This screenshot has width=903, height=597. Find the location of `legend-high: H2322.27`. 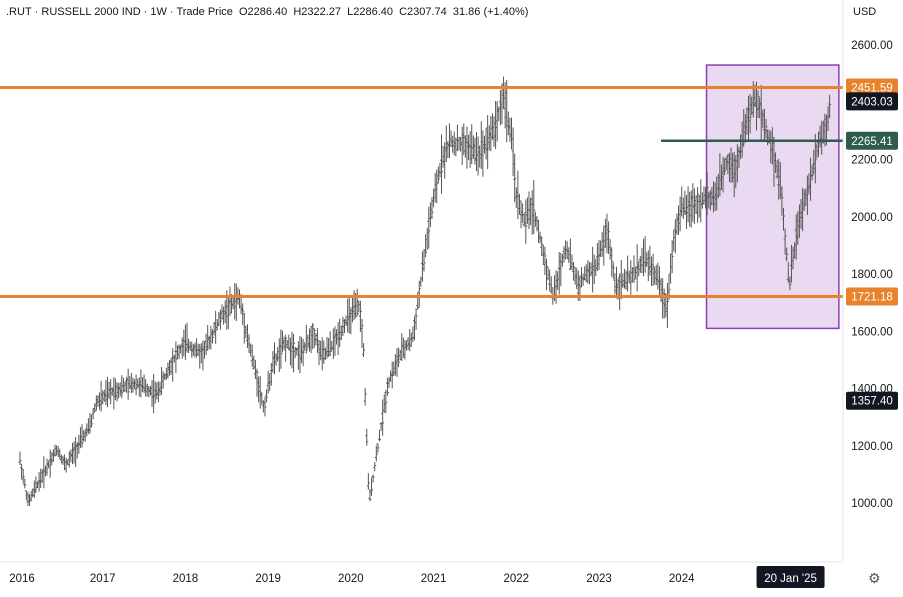

legend-high: H2322.27 is located at coordinates (317, 12).